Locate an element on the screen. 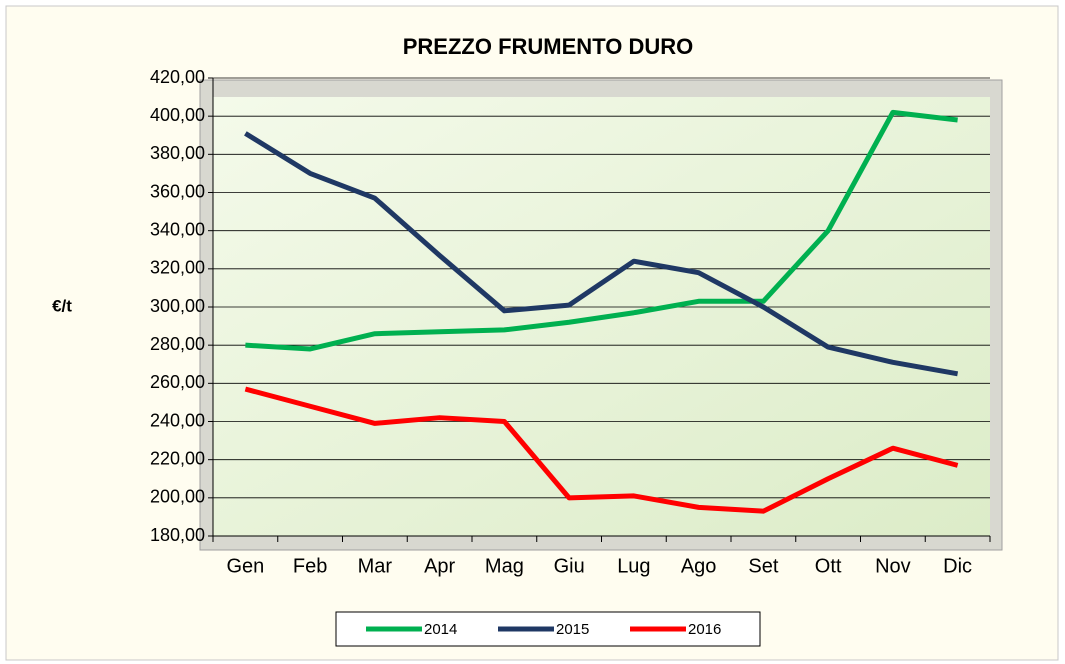  series-line is located at coordinates (601, 450).